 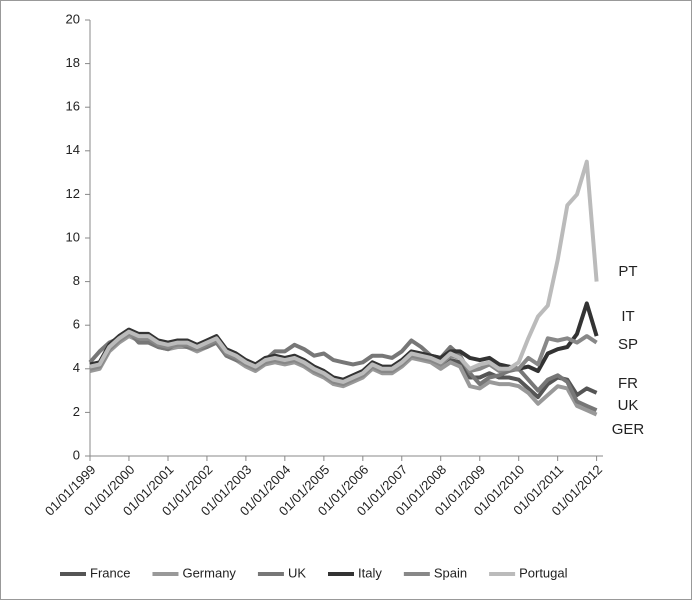 What do you see at coordinates (297, 572) in the screenshot?
I see `legend-label: UK` at bounding box center [297, 572].